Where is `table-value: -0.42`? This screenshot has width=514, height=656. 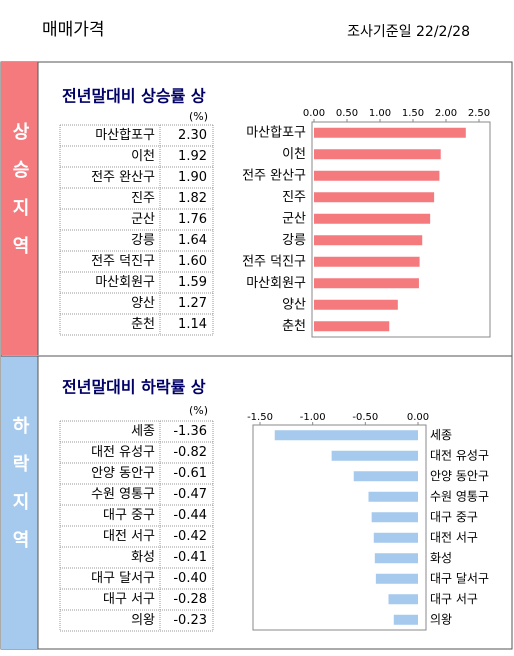 table-value: -0.42 is located at coordinates (190, 536).